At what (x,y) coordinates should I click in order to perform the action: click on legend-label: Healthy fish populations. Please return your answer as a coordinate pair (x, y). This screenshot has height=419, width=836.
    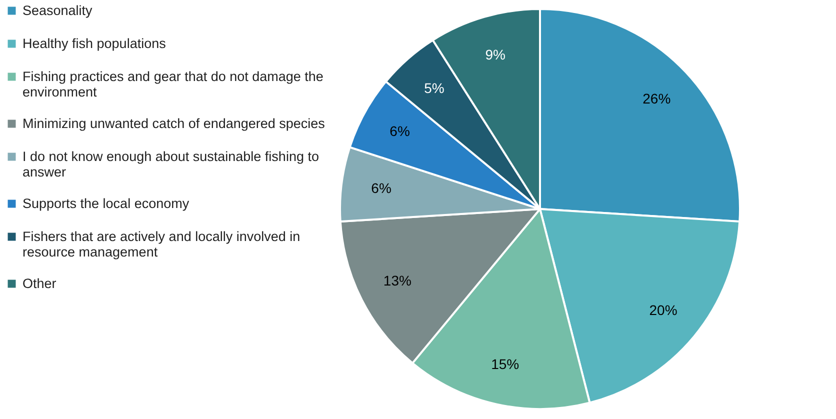
    Looking at the image, I should click on (94, 43).